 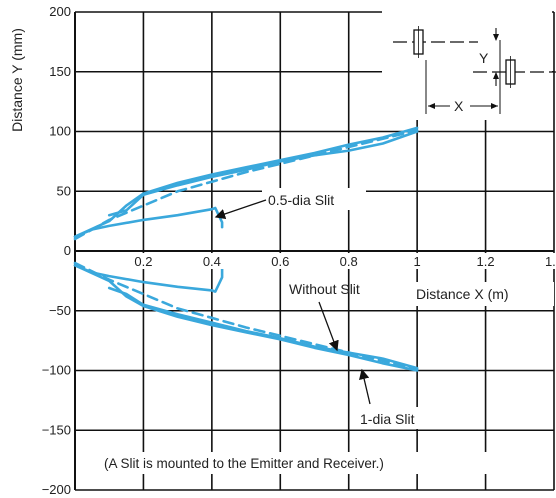 I want to click on y-tick-label: 50, so click(x=64, y=190).